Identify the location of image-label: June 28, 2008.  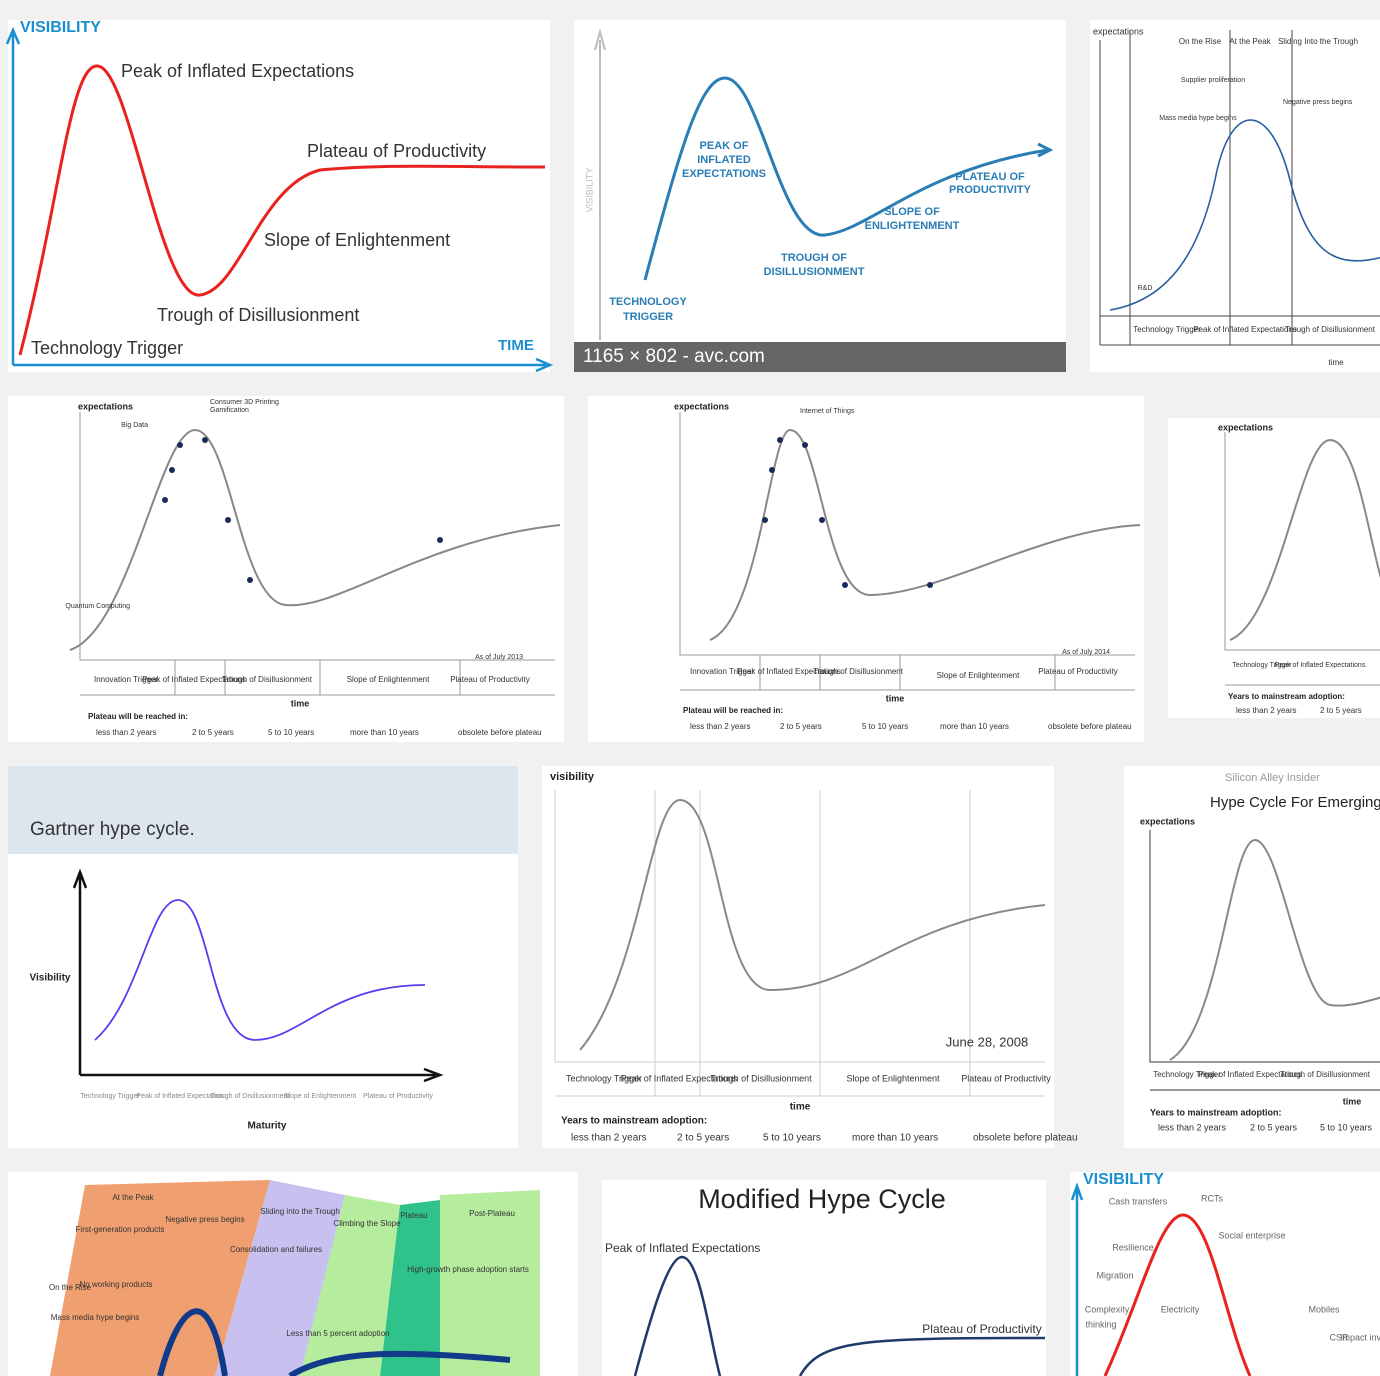
(987, 1041).